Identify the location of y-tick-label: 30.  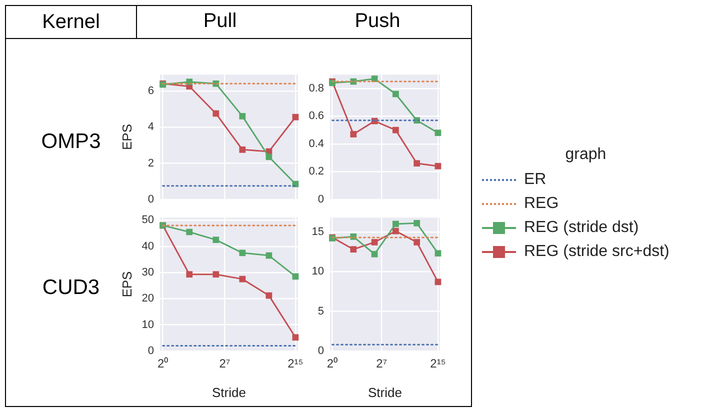
(148, 272).